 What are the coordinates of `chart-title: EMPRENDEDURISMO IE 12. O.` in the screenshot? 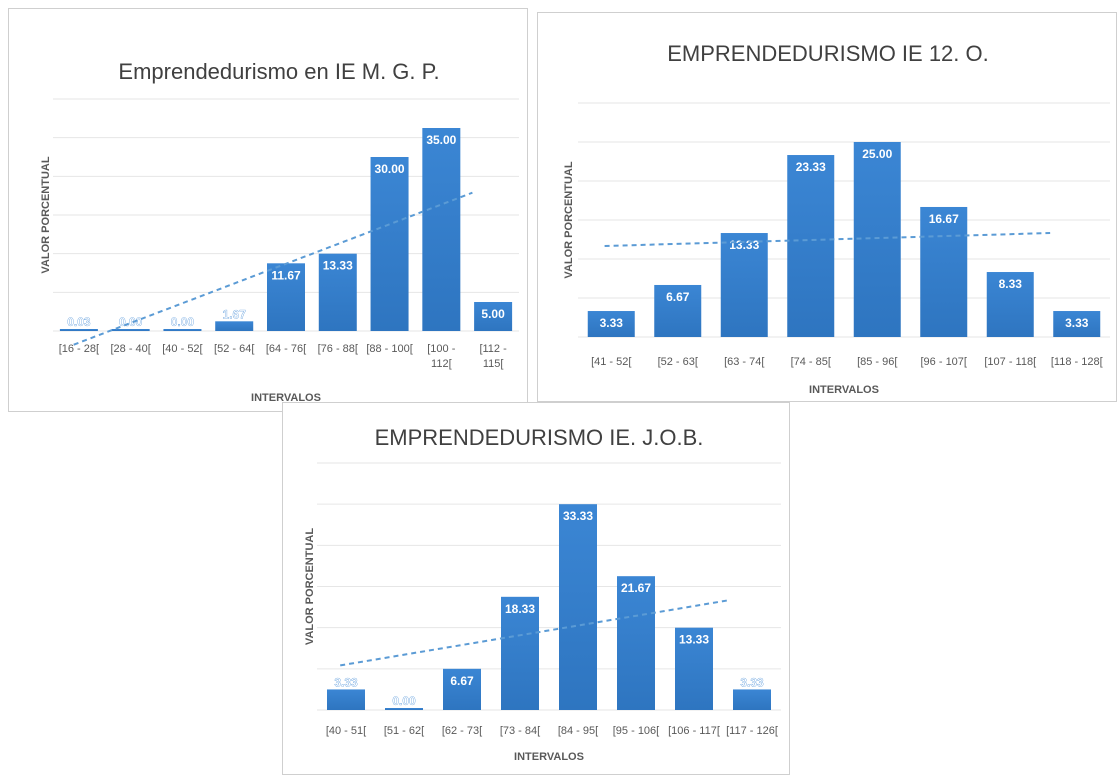 It's located at (828, 53).